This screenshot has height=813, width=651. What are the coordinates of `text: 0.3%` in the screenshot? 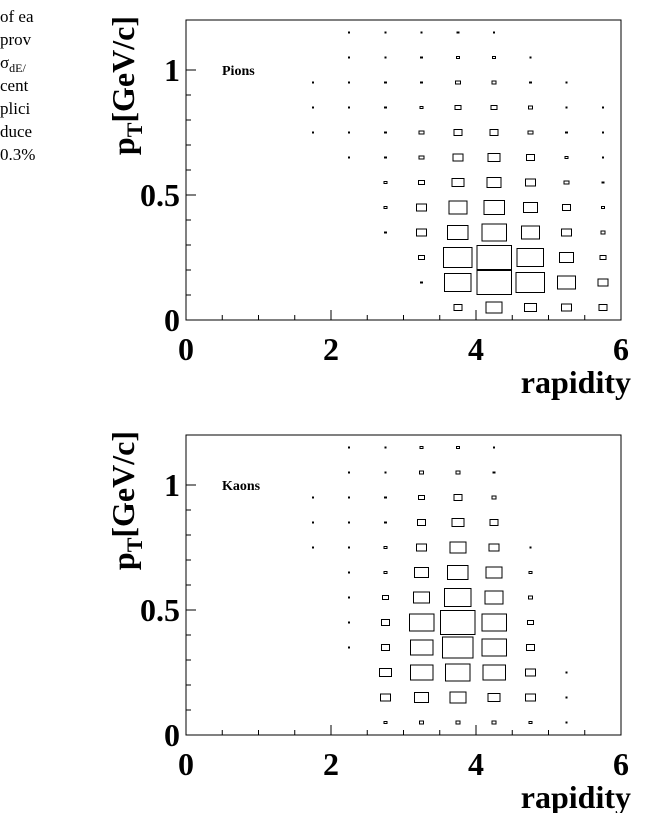 It's located at (17, 154).